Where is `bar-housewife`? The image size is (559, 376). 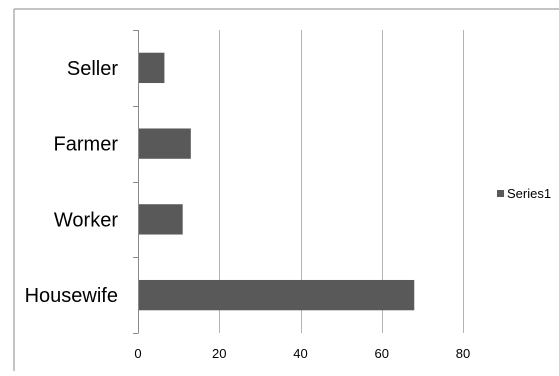 bar-housewife is located at coordinates (277, 295).